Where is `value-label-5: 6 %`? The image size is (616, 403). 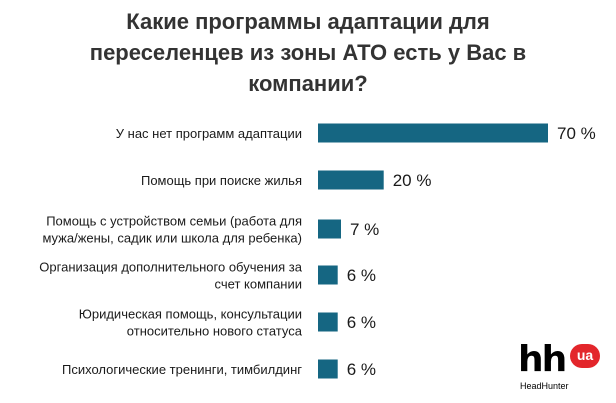 value-label-5: 6 % is located at coordinates (361, 322).